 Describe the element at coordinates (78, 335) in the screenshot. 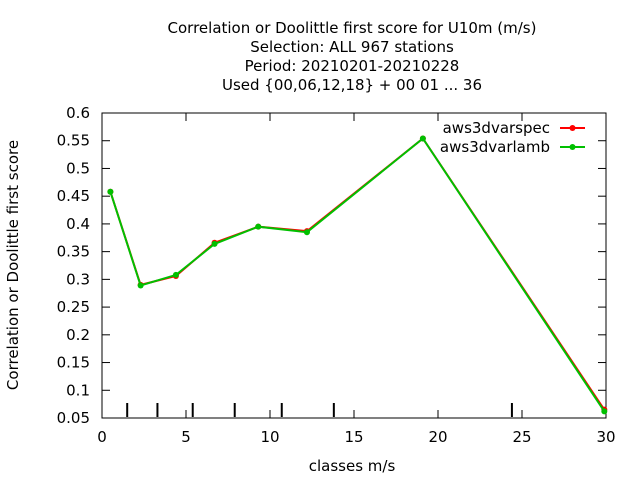

I see `y-tick-label: 0.2` at that location.